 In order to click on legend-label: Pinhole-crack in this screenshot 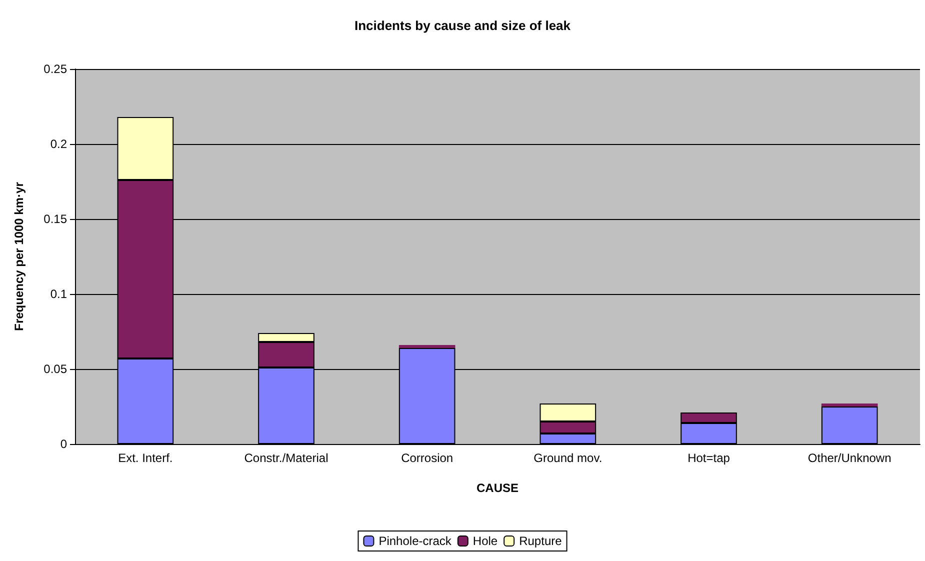, I will do `click(415, 541)`.